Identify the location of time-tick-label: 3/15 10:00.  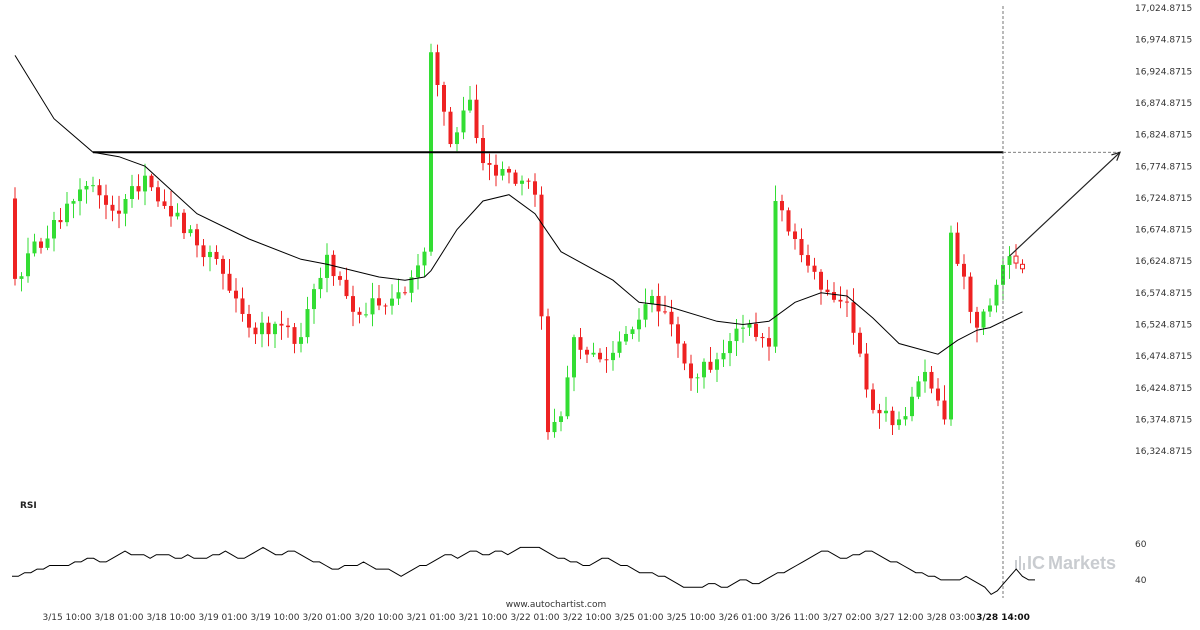
(66, 618).